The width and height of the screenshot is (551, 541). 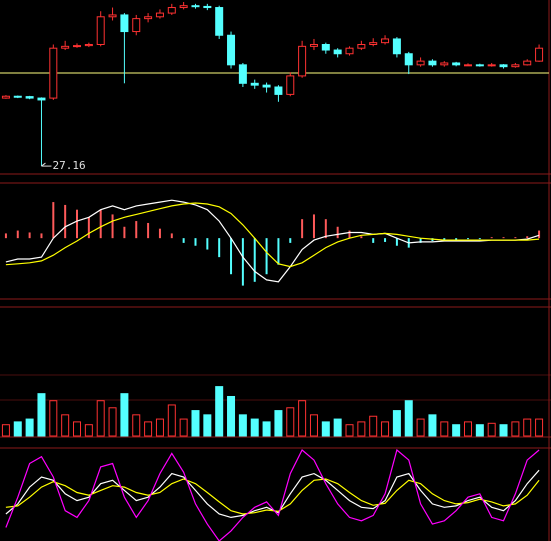 I want to click on low-pointer, so click(x=43, y=164).